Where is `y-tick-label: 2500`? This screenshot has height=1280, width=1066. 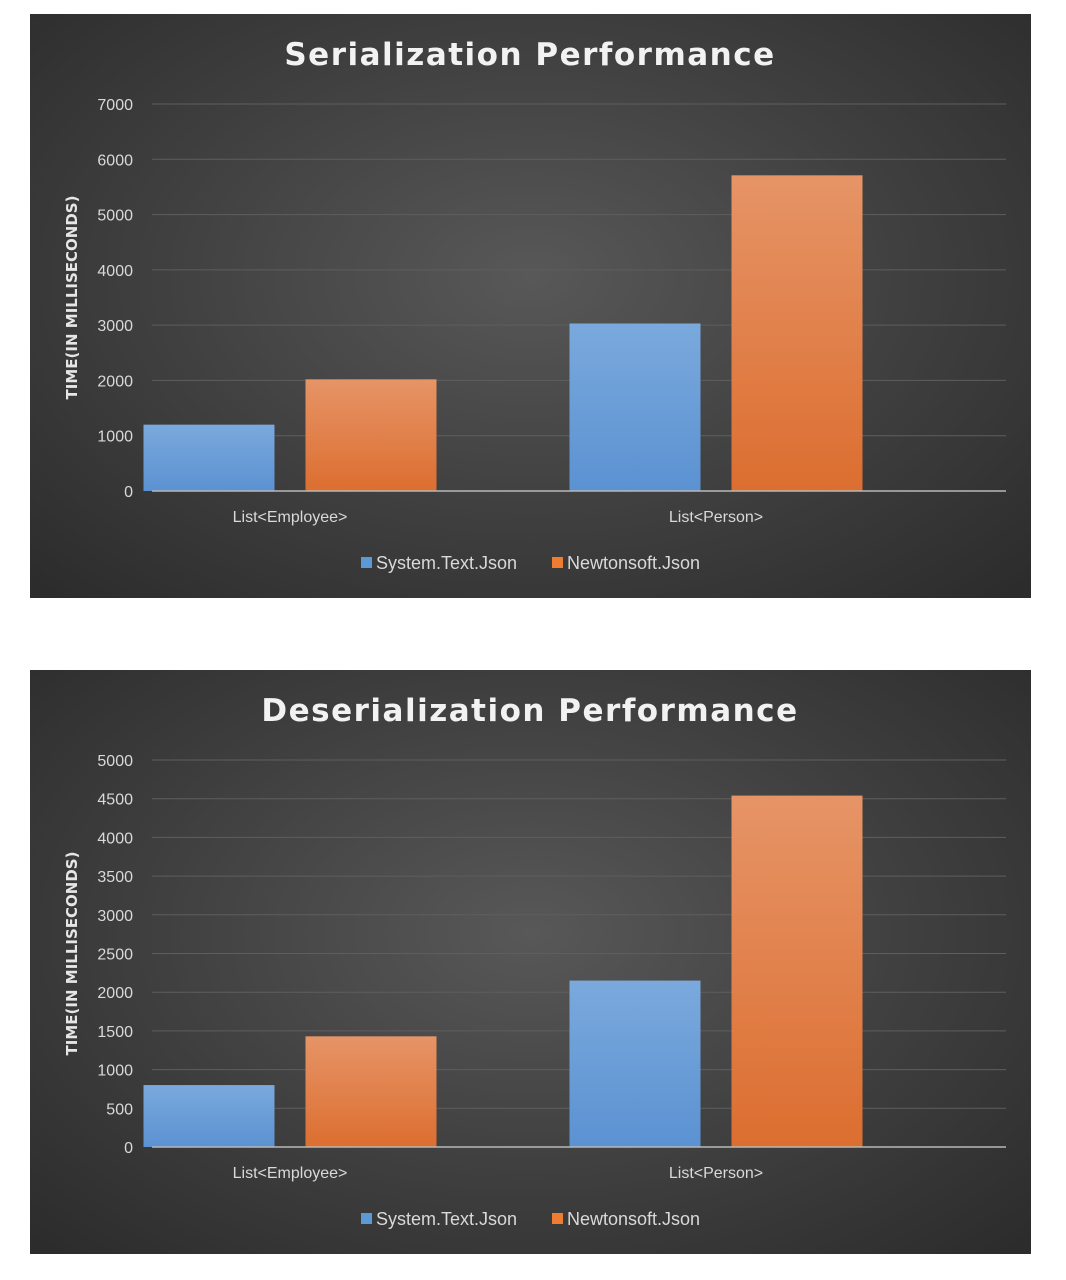
y-tick-label: 2500 is located at coordinates (115, 955).